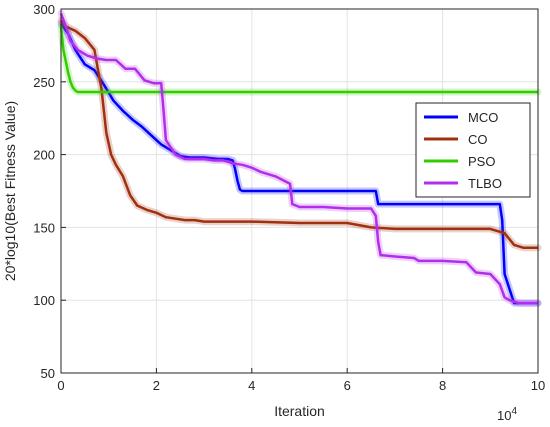 The height and width of the screenshot is (427, 550). I want to click on x-tick-label: 4, so click(251, 385).